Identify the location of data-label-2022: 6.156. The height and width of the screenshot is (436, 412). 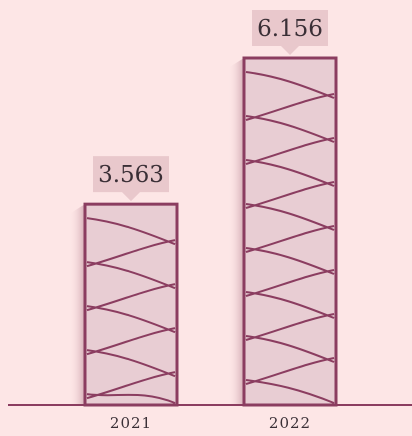
(290, 29).